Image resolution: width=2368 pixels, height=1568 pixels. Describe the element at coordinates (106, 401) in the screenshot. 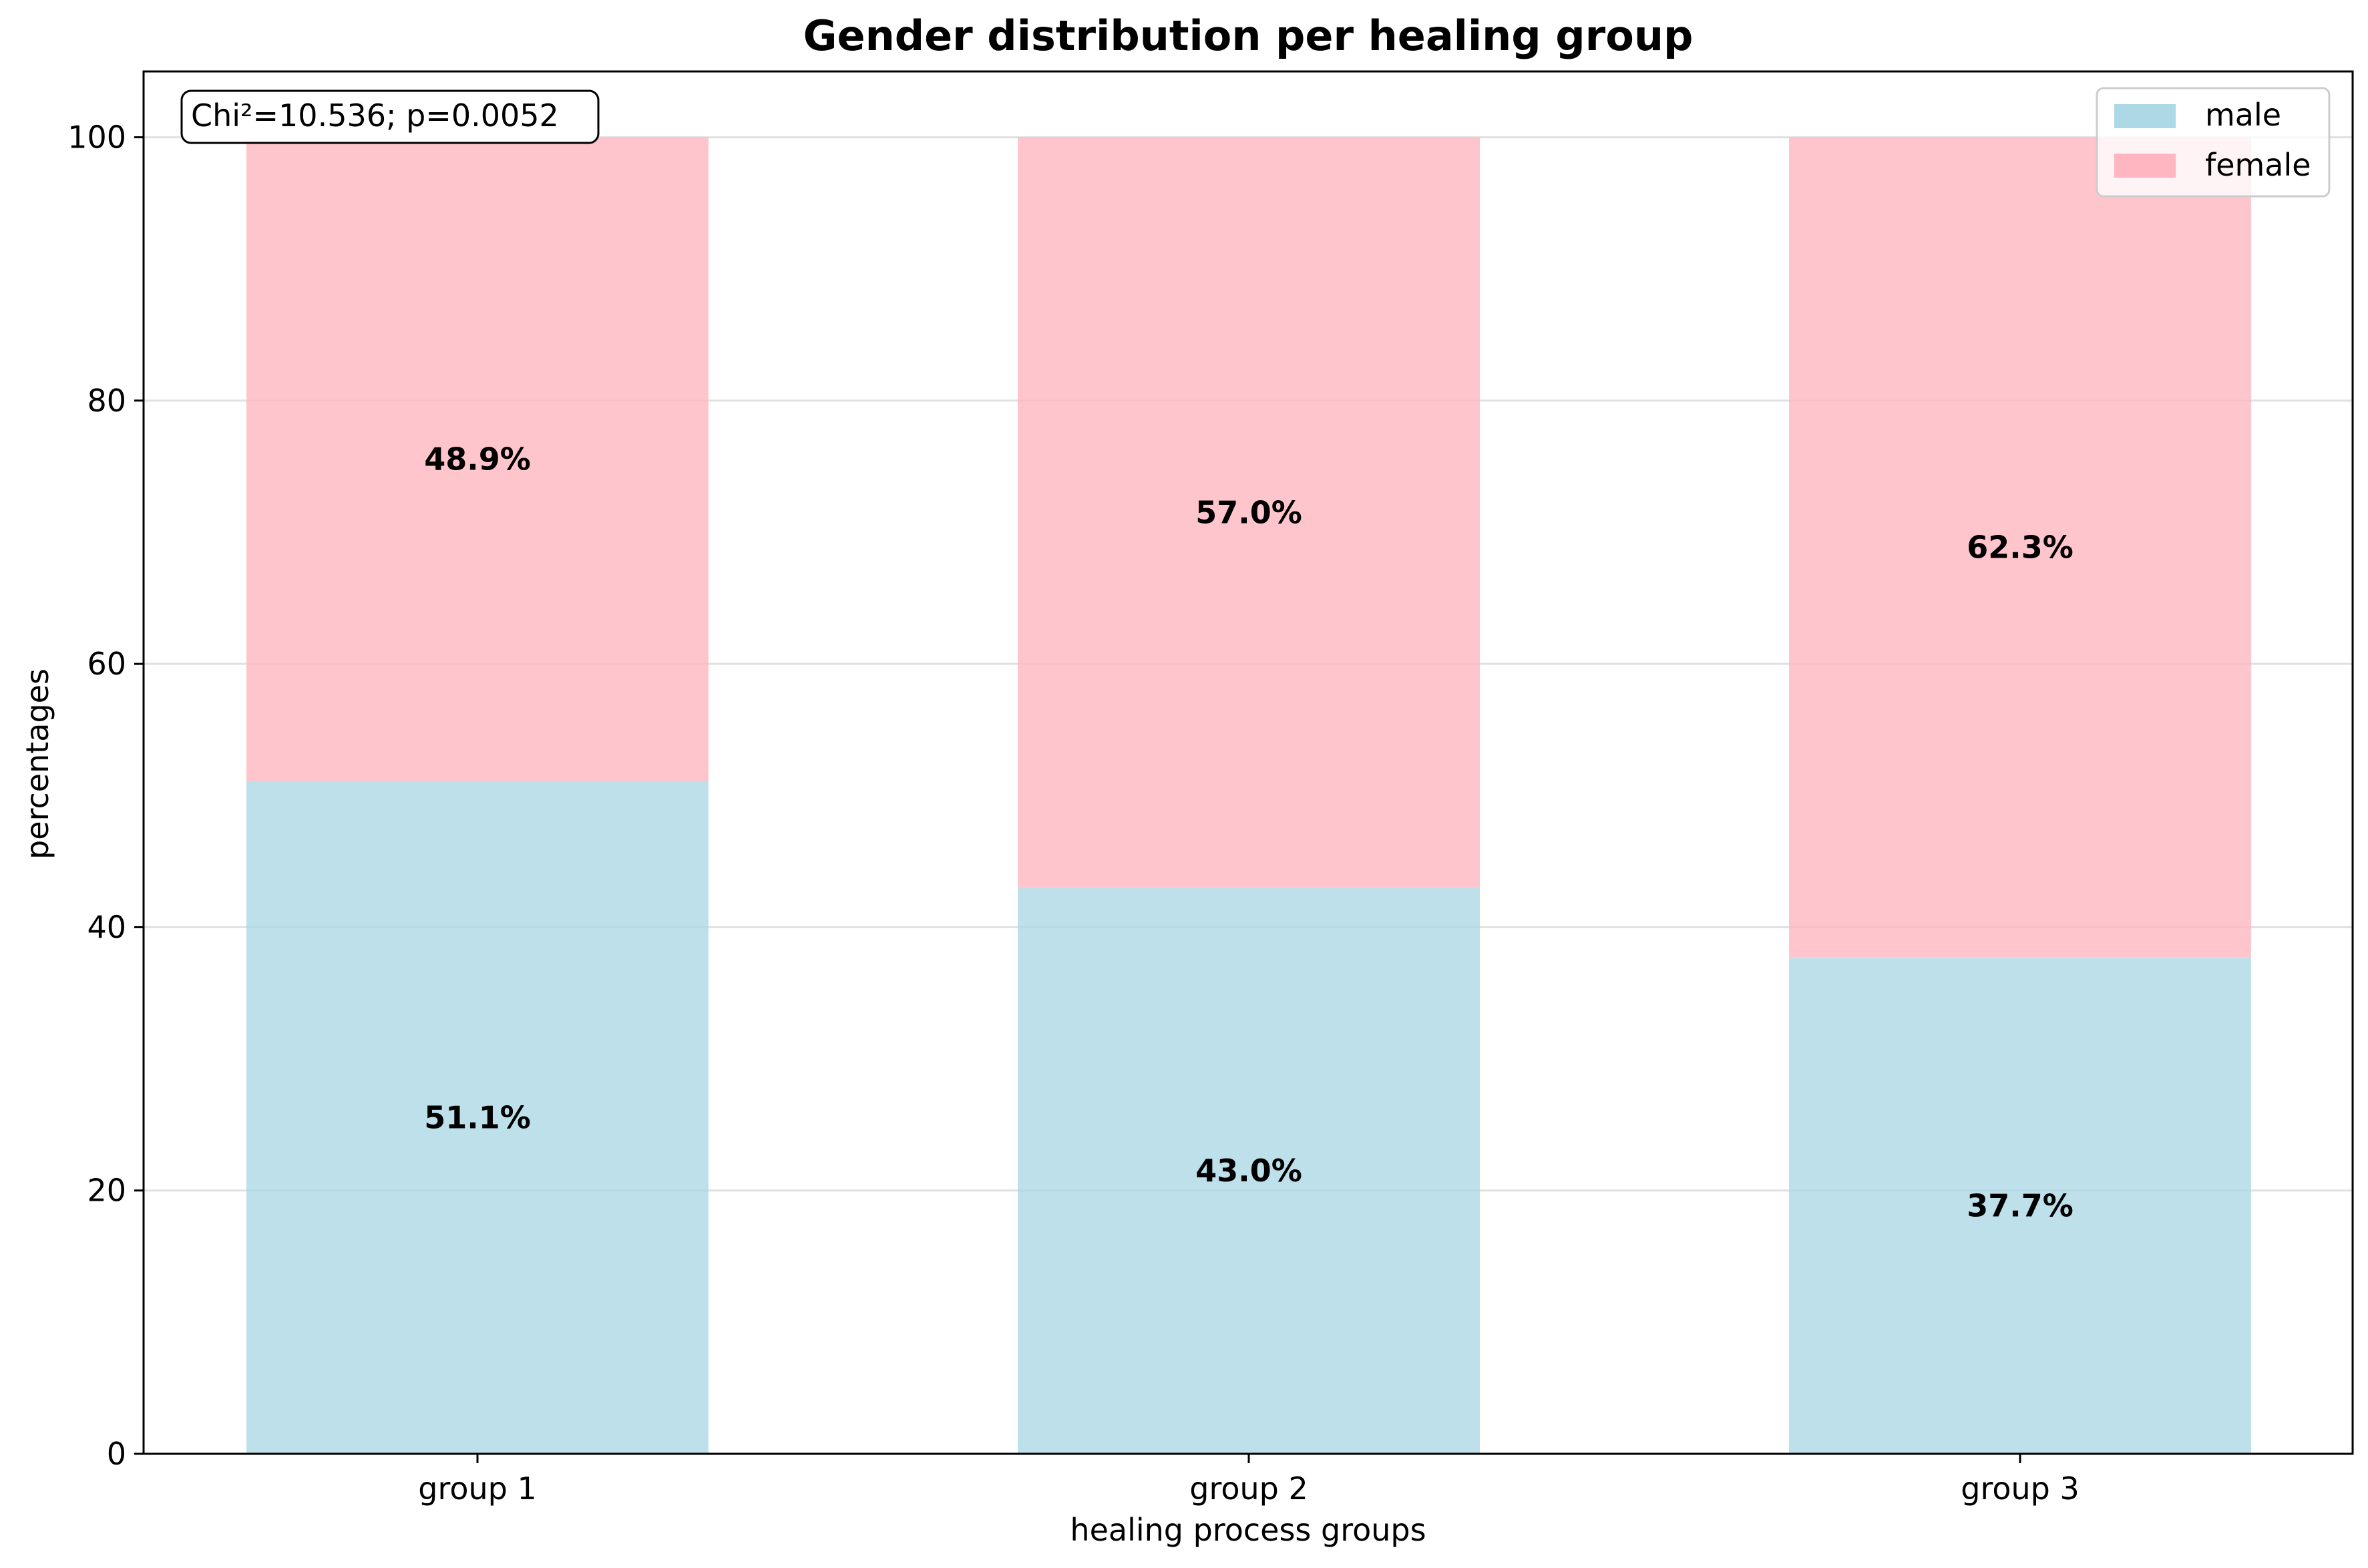

I see `y-tick-label: 80` at that location.